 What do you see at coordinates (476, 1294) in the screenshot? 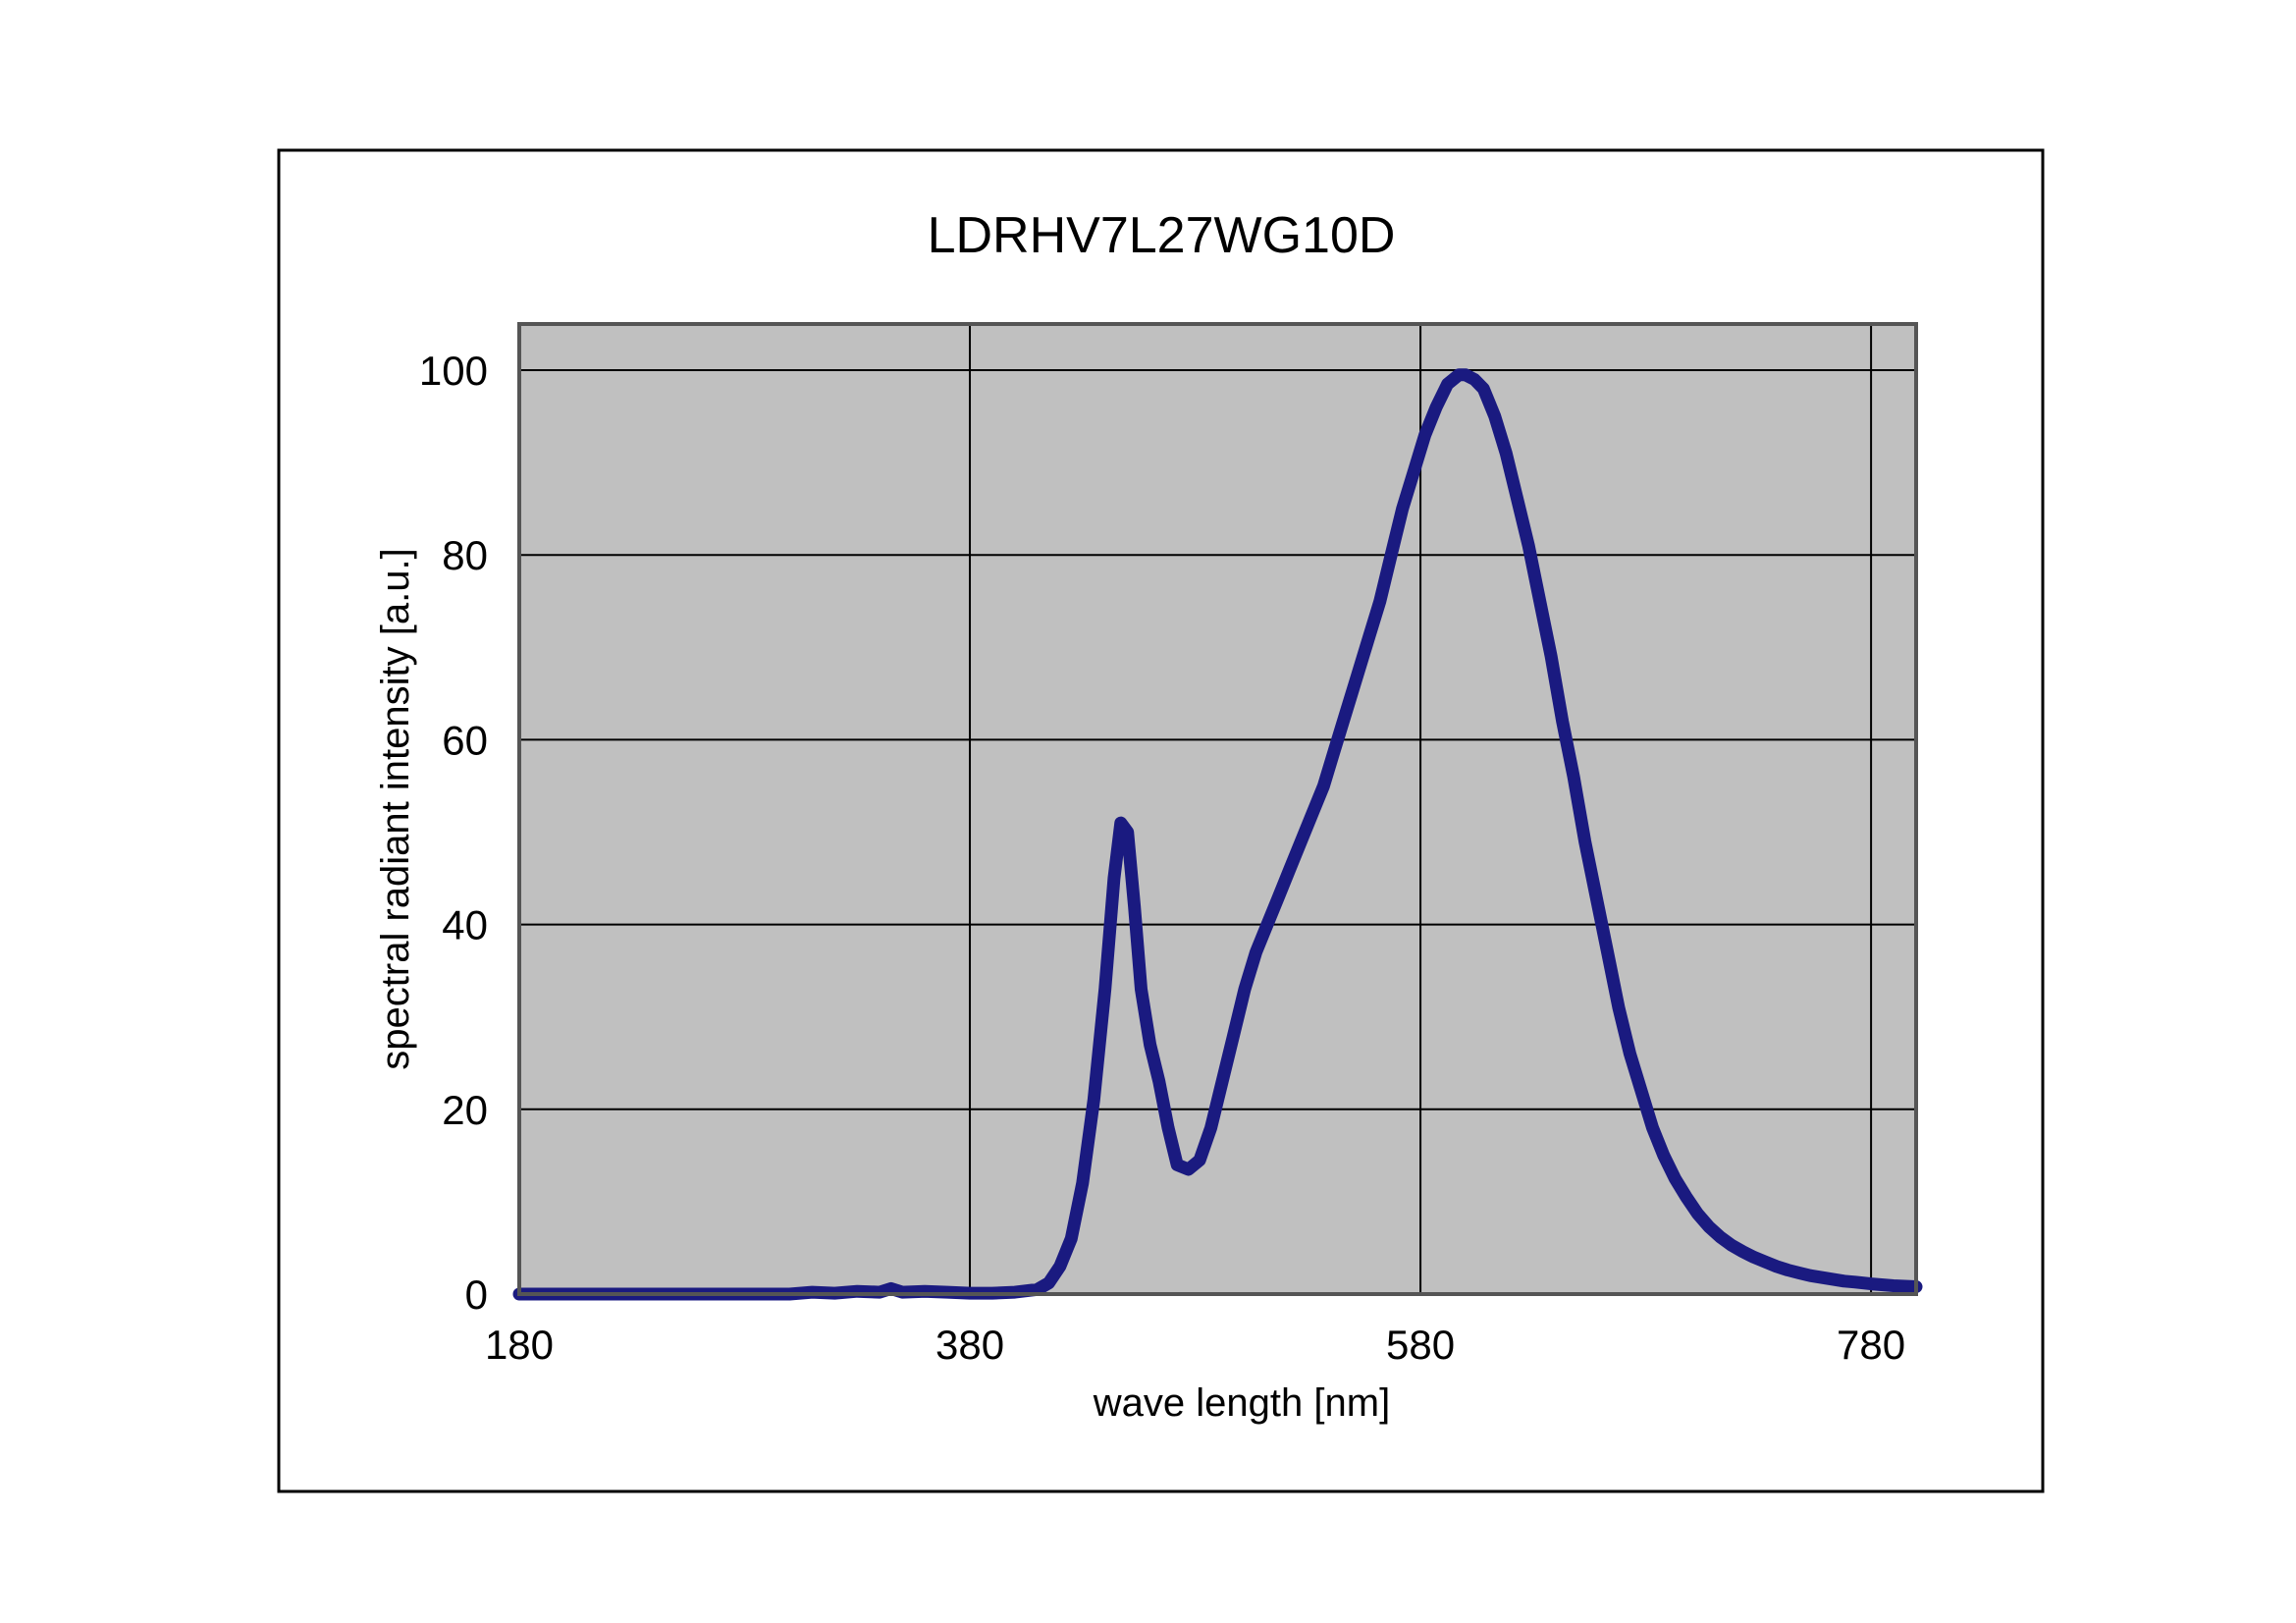
I see `y-tick-label: 0` at bounding box center [476, 1294].